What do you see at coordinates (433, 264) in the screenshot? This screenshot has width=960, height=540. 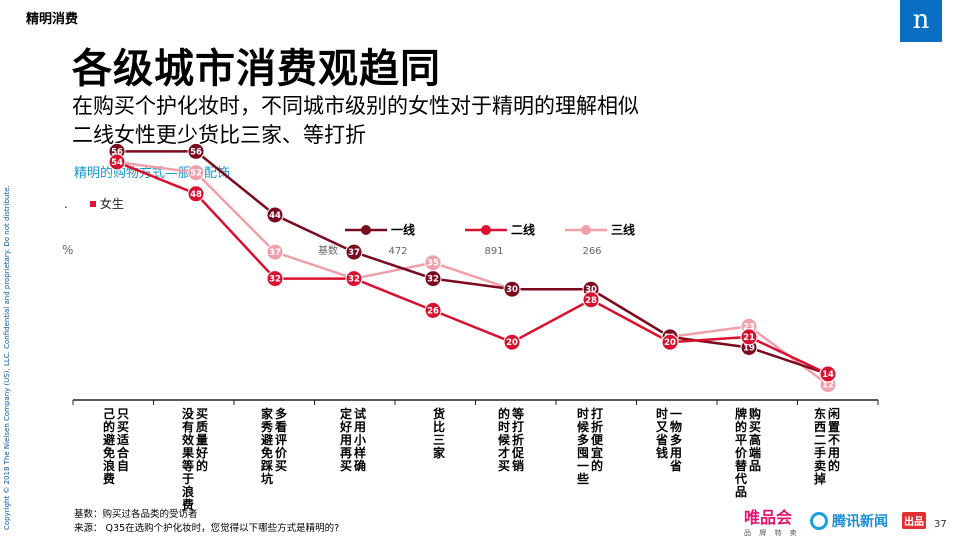 I see `data-label: 35` at bounding box center [433, 264].